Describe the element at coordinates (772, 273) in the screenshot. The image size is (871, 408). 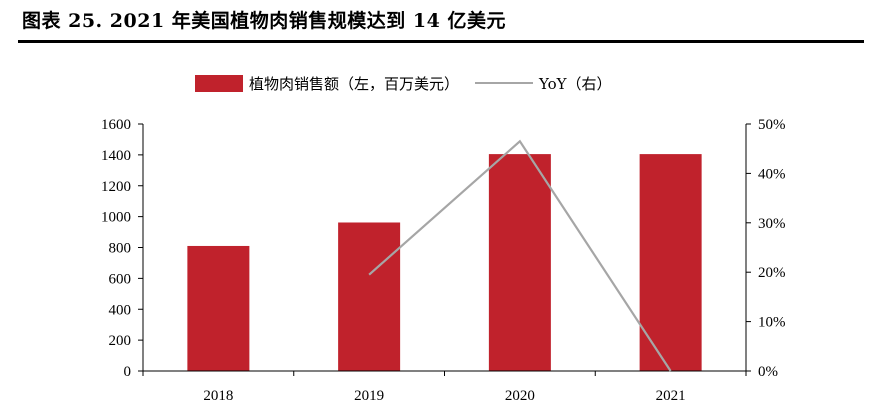
I see `right-tick-label: 20%` at that location.